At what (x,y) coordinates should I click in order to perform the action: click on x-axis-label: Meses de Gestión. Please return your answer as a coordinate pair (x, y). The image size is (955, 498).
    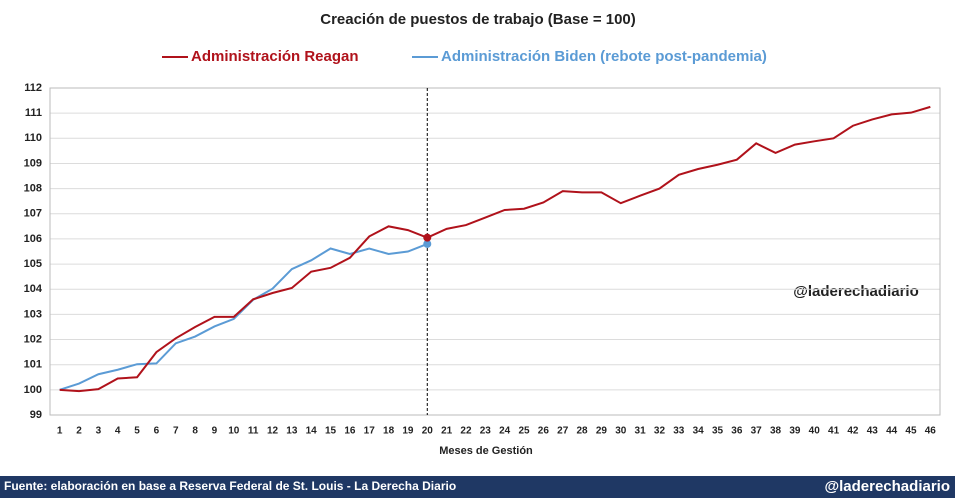
    Looking at the image, I should click on (486, 451).